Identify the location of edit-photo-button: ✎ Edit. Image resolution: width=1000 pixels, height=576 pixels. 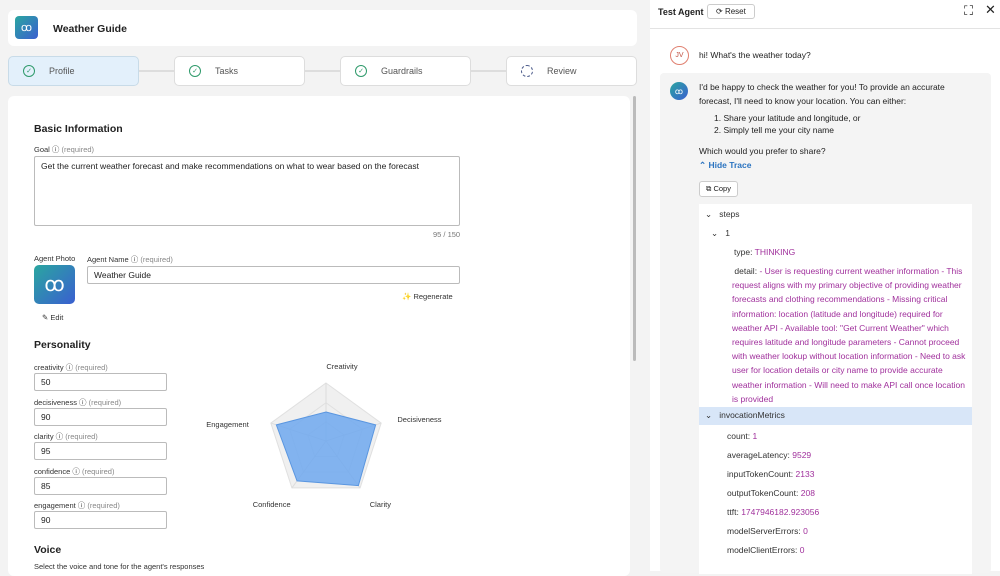
(53, 317).